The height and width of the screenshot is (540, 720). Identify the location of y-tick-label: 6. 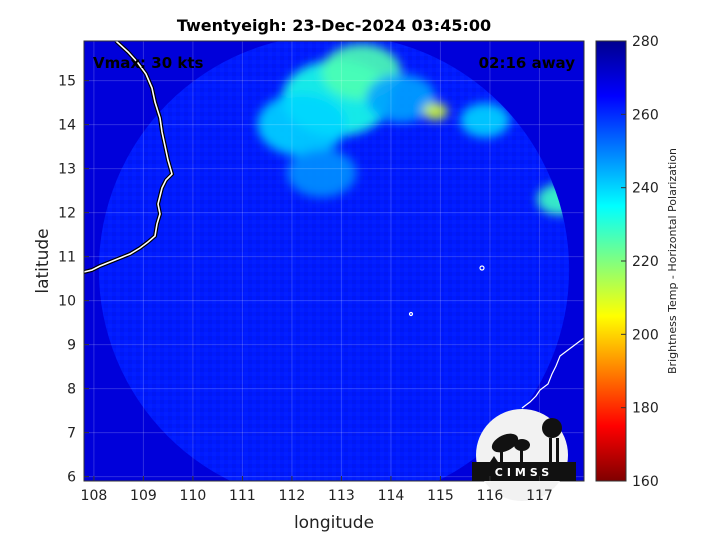
(71, 478).